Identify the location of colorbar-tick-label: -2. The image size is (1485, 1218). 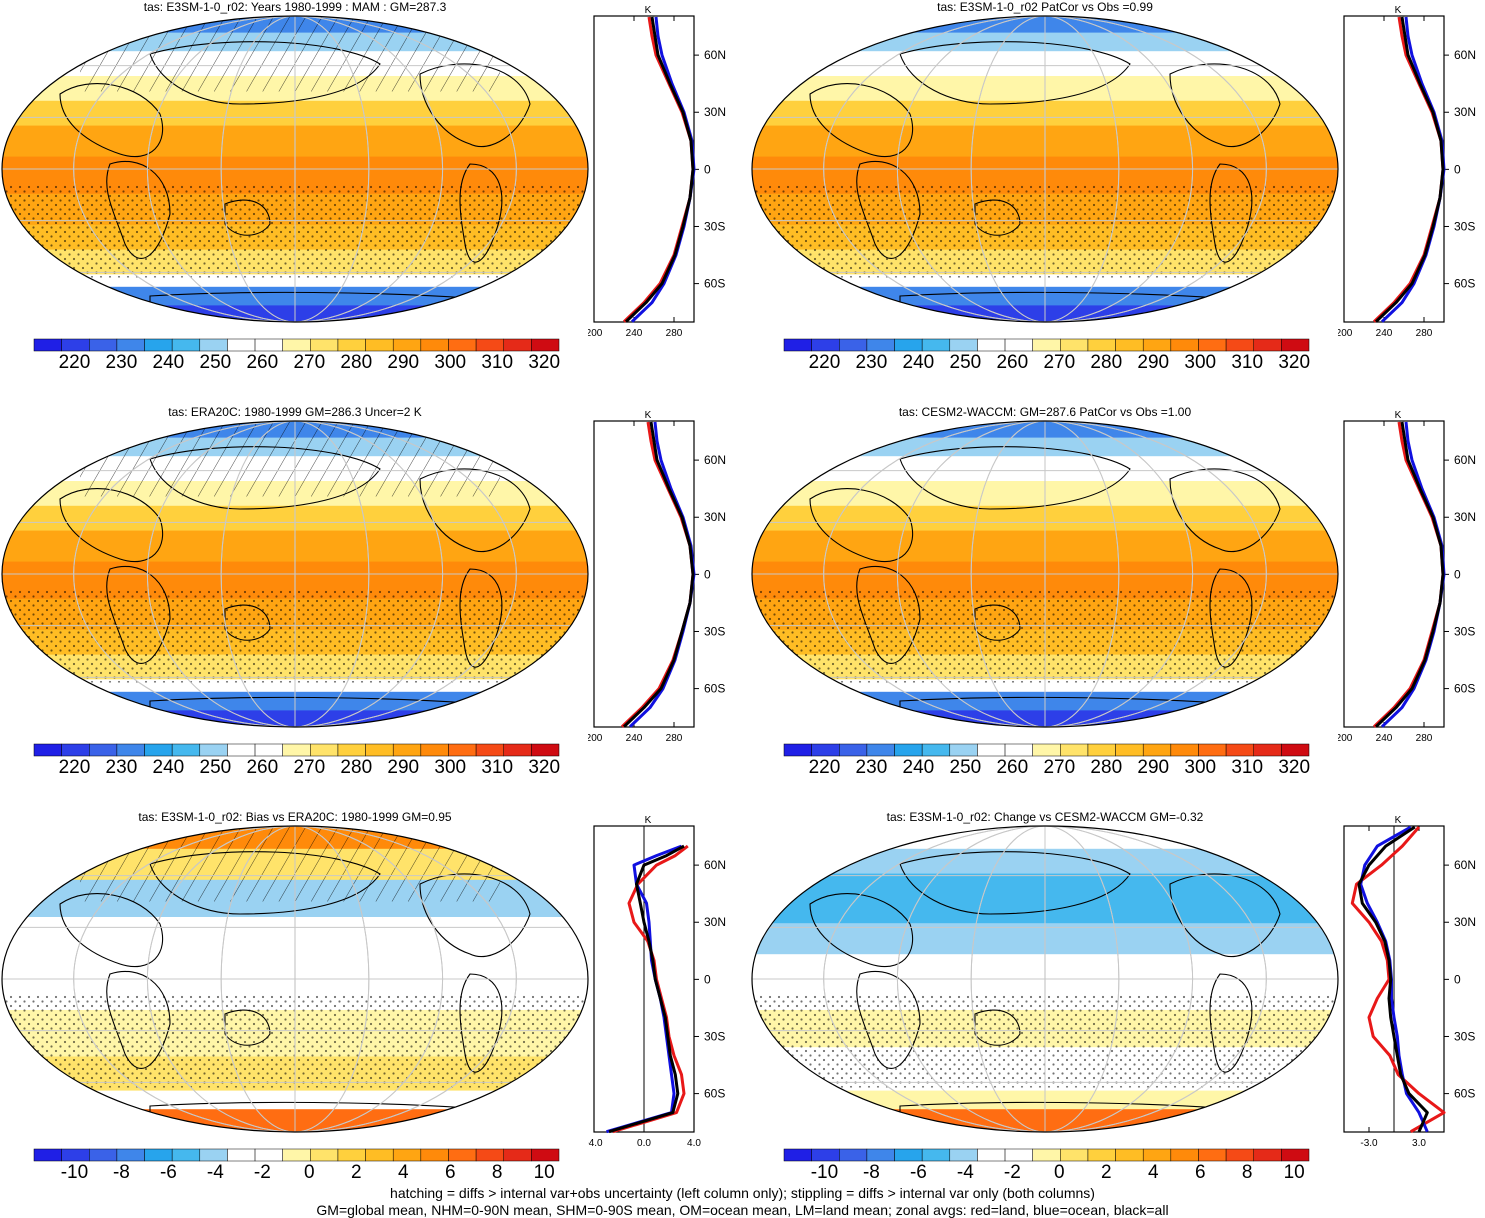
(262, 1172).